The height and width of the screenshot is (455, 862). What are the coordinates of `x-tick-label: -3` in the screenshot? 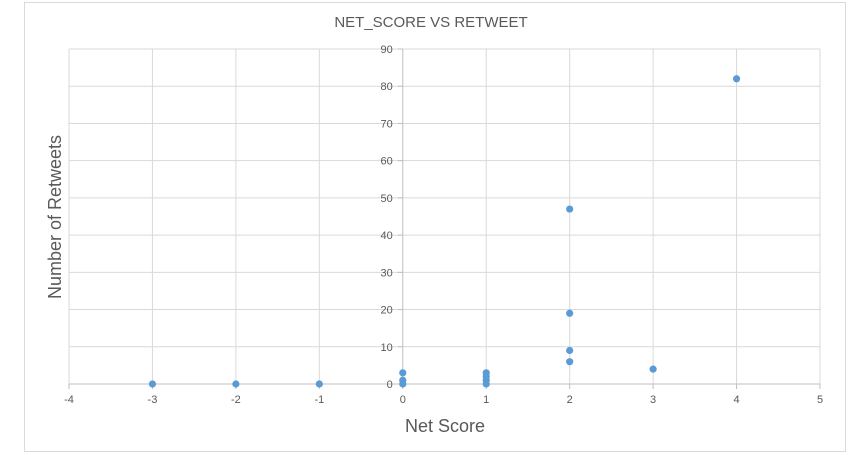 It's located at (153, 400).